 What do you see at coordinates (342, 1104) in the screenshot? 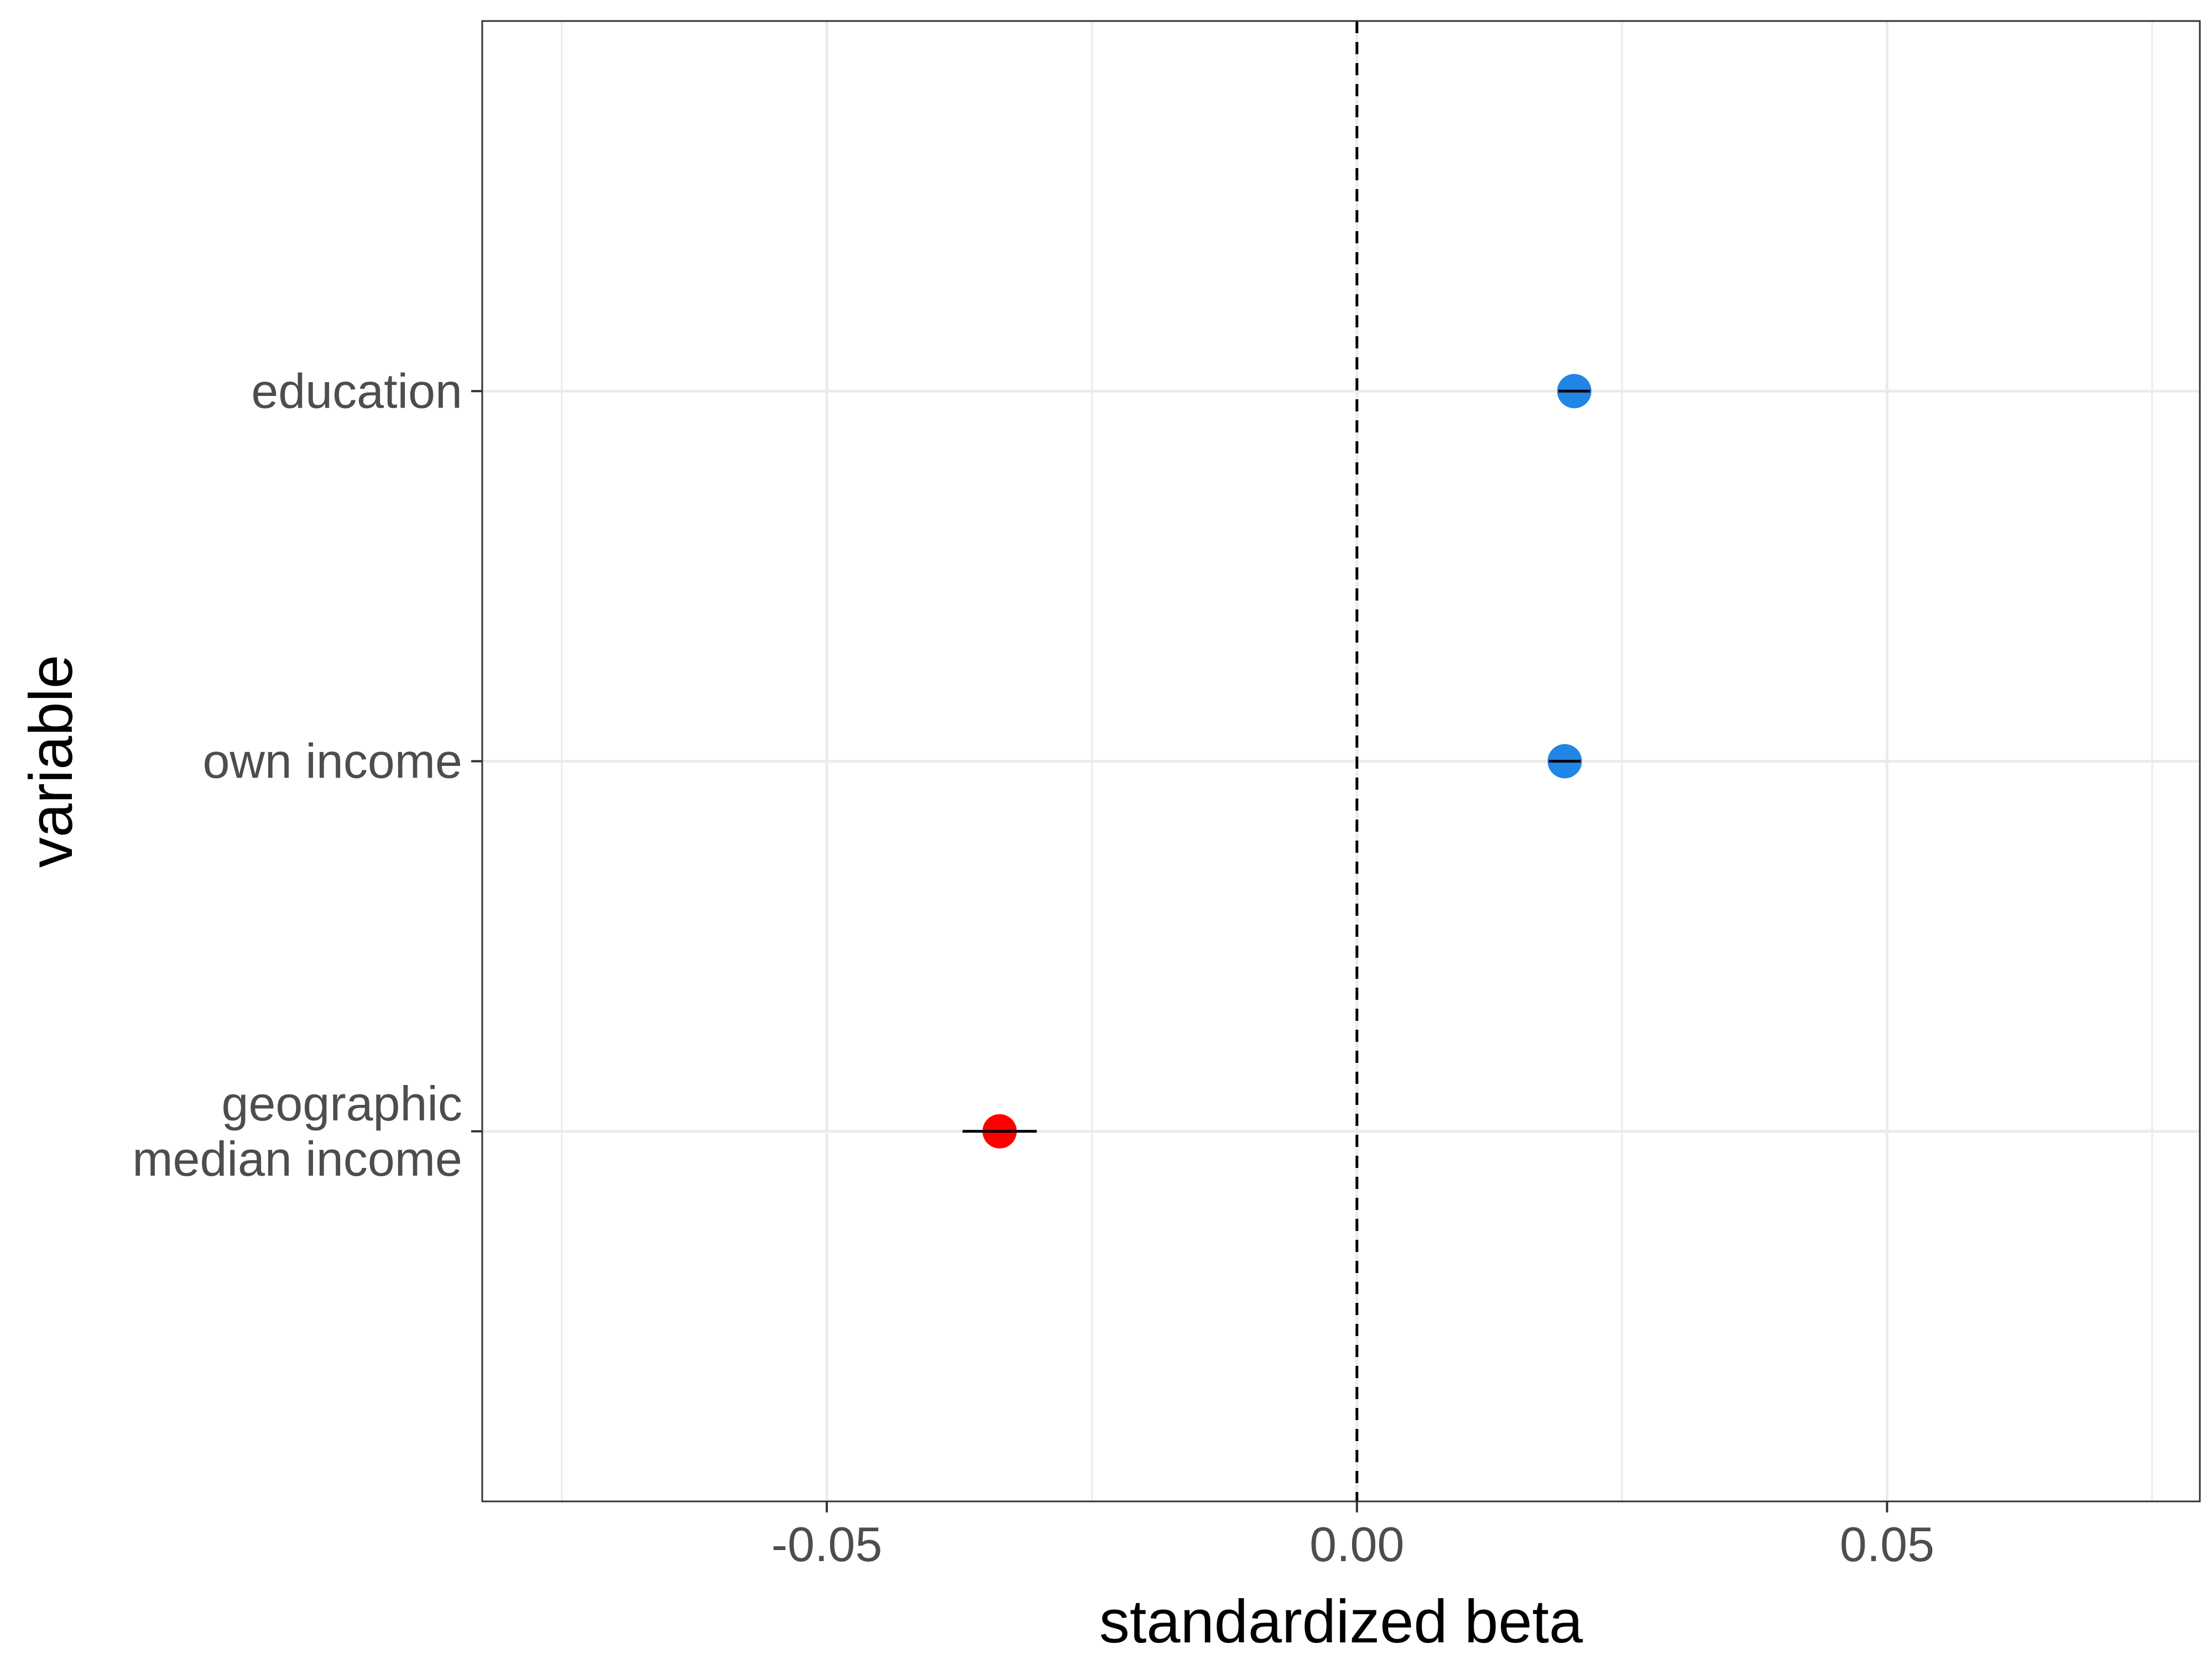
I see `y-tick-label: geographic` at bounding box center [342, 1104].